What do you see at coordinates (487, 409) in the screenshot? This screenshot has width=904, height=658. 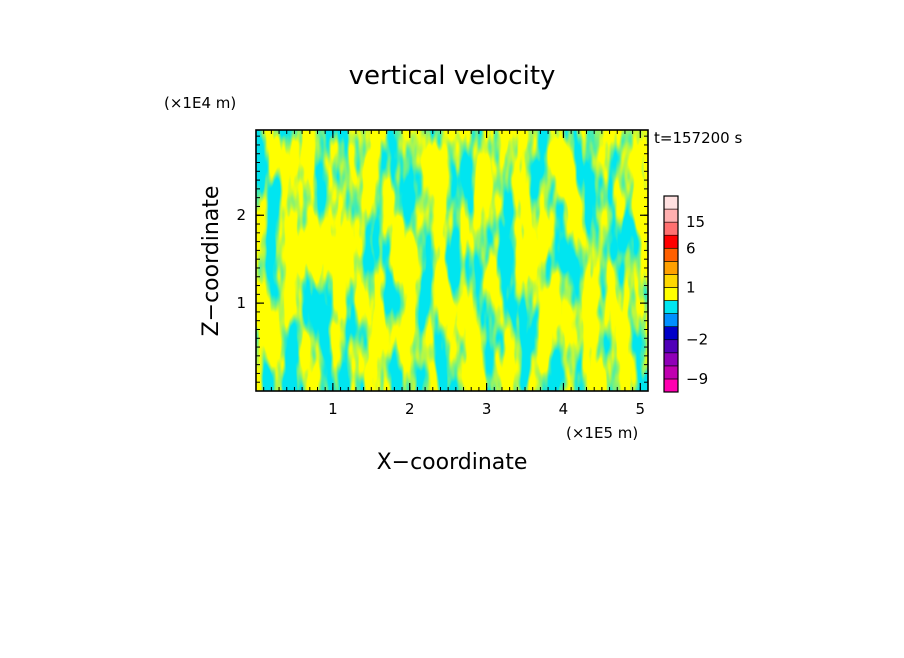 I see `x-tick-label: 3` at bounding box center [487, 409].